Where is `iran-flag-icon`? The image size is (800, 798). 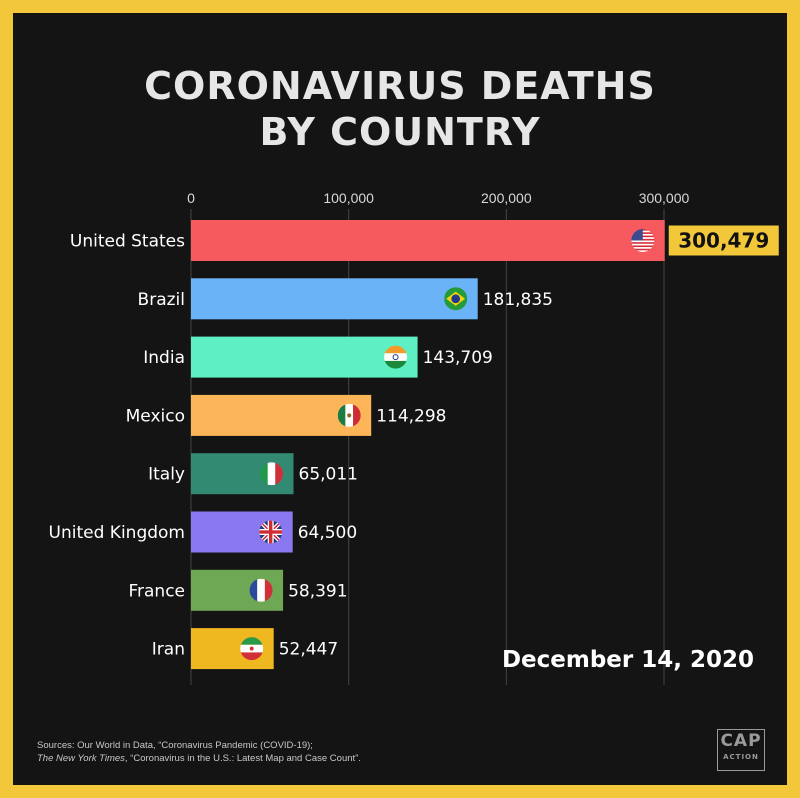 iran-flag-icon is located at coordinates (252, 649).